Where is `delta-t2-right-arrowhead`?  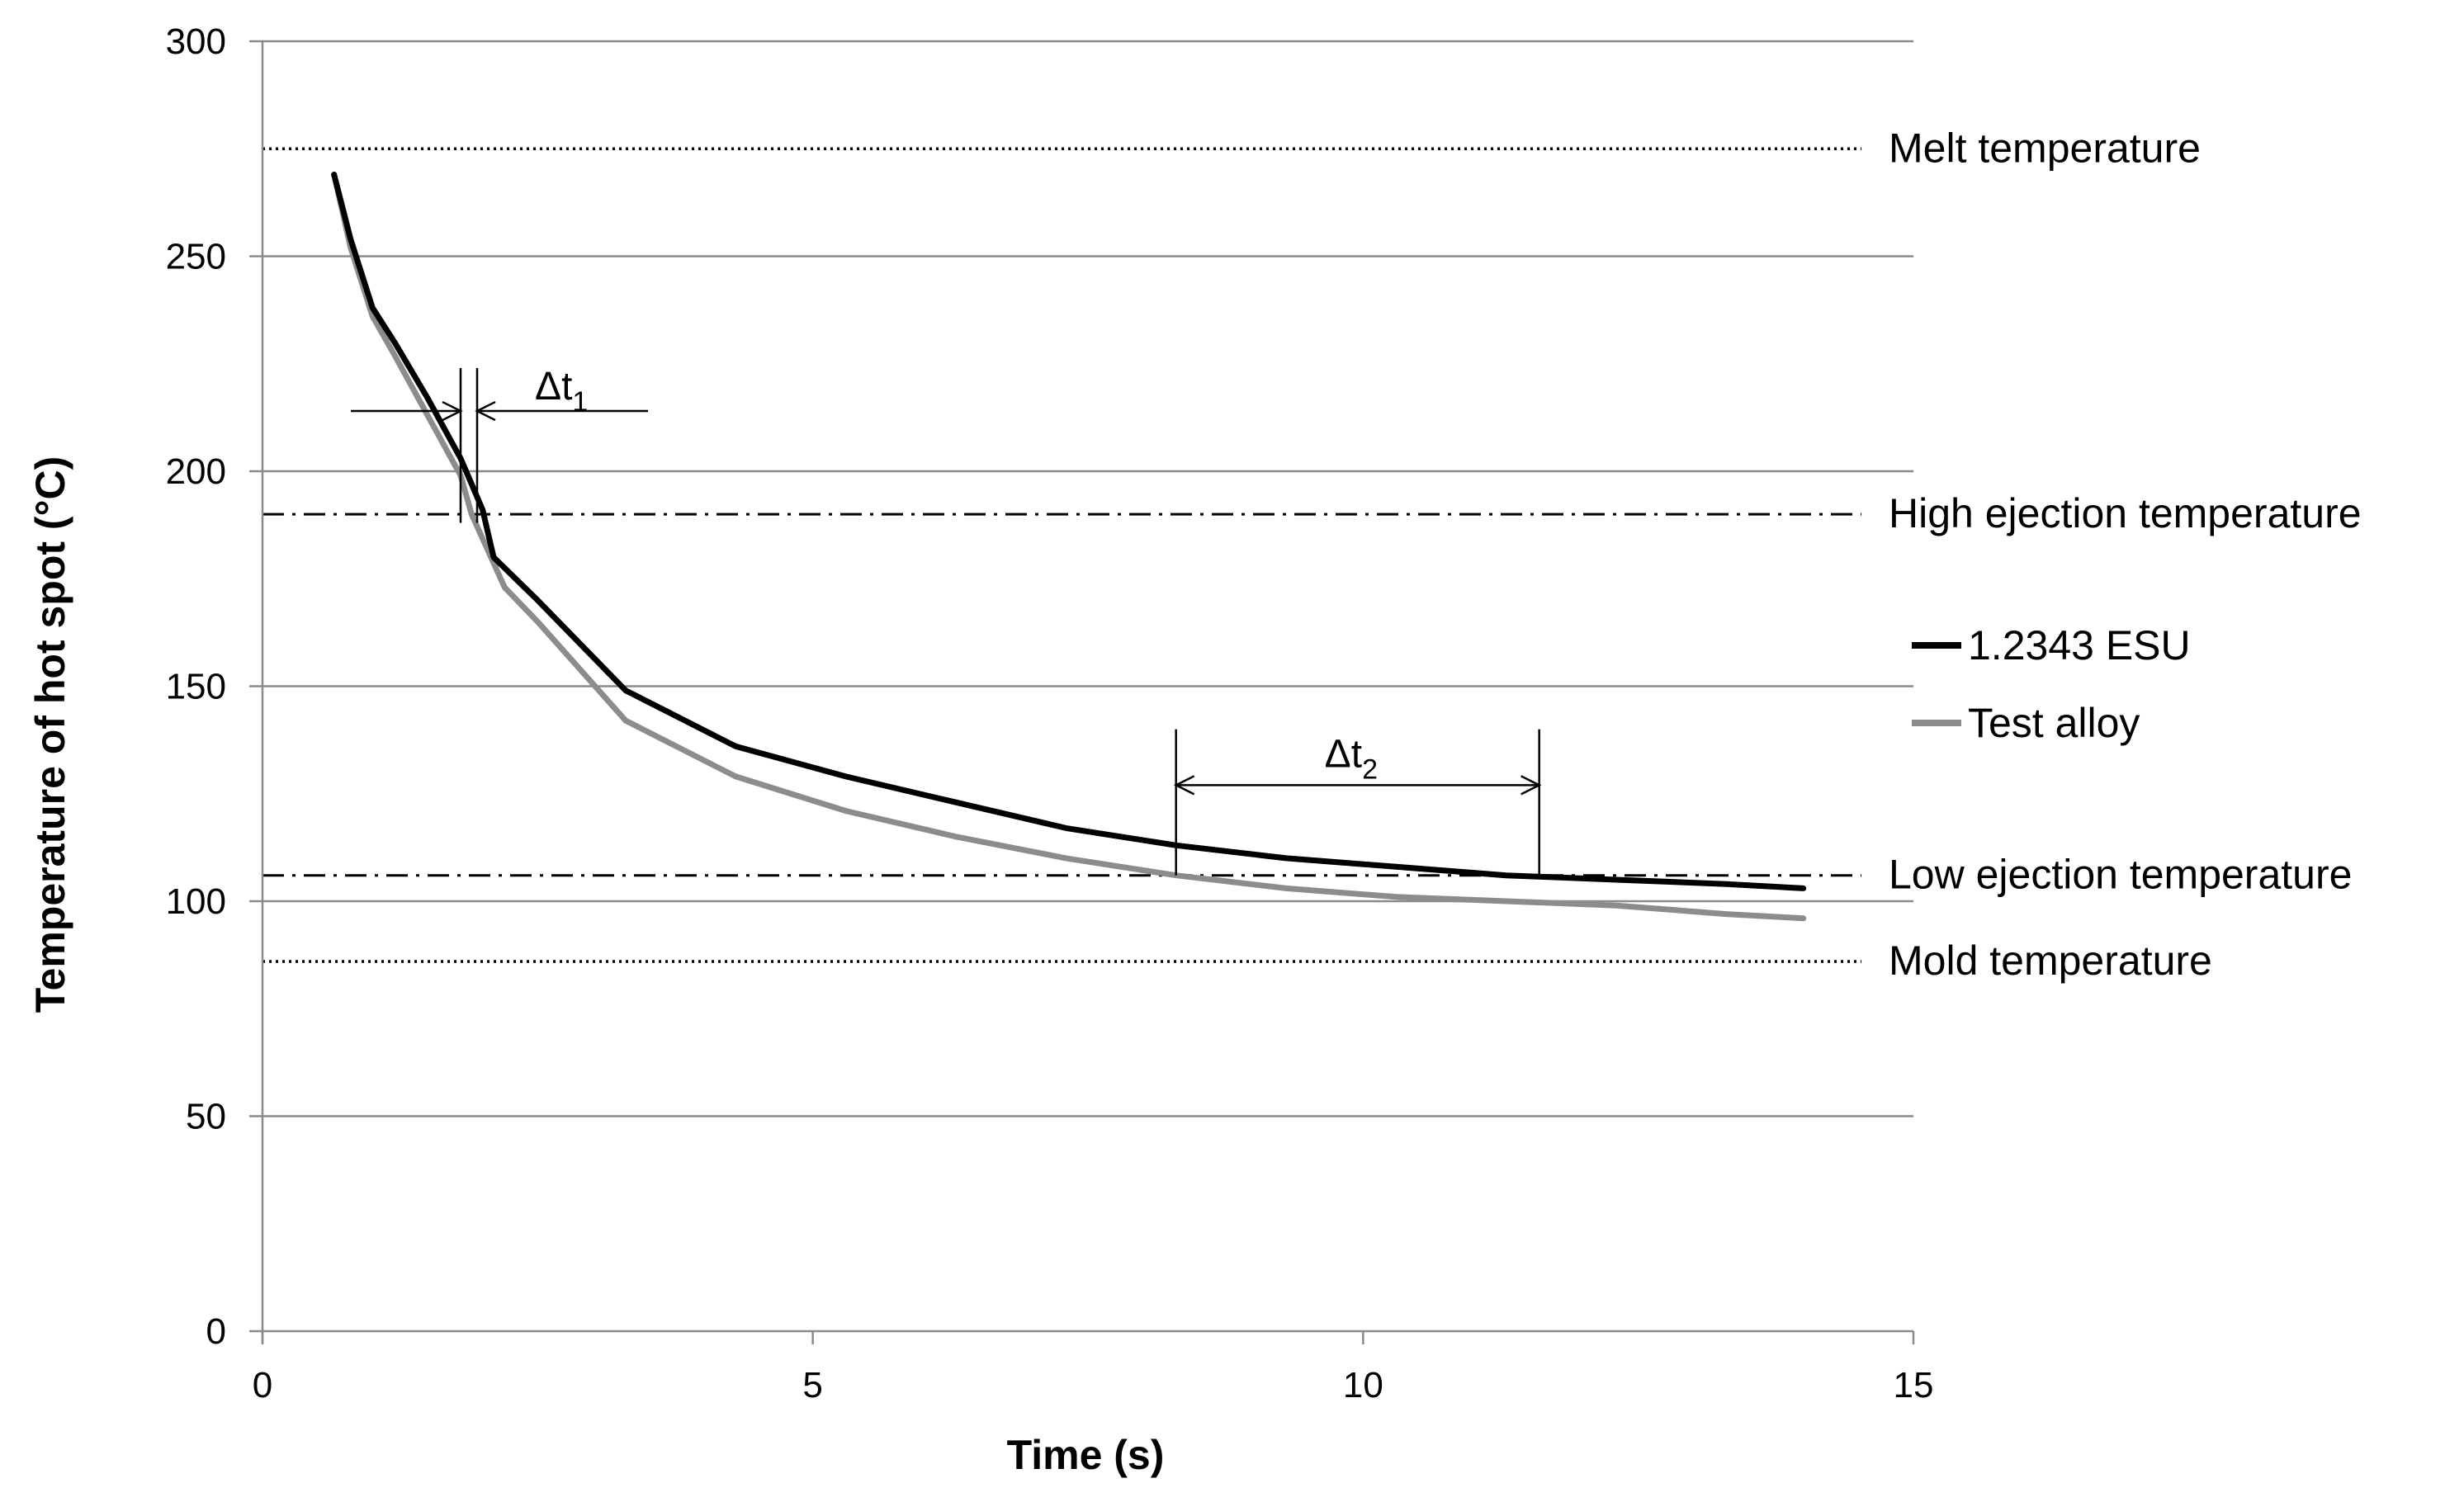 delta-t2-right-arrowhead is located at coordinates (1531, 785).